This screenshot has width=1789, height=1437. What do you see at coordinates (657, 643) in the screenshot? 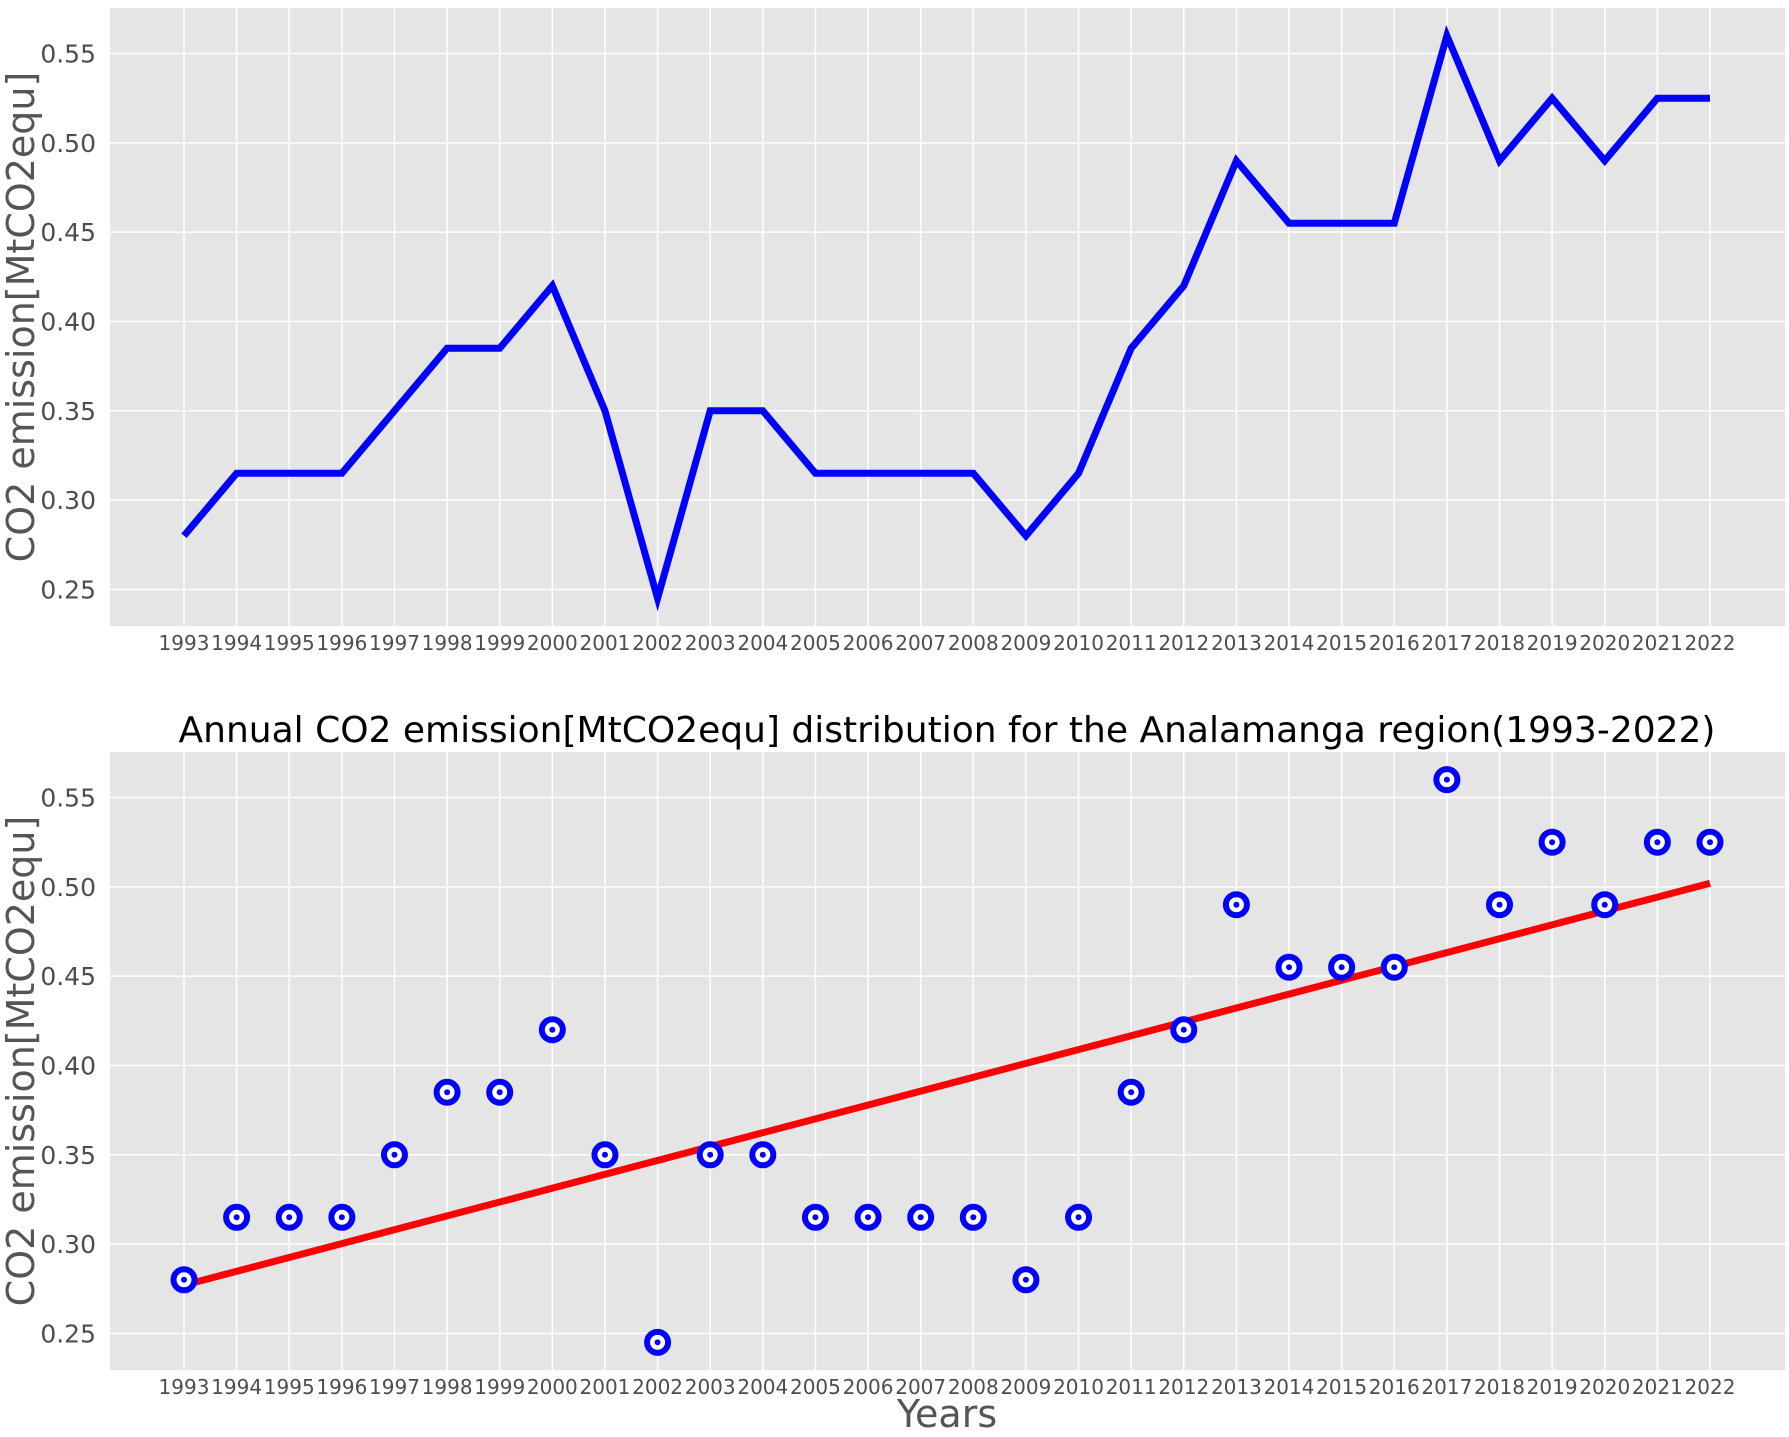
I see `x-tick-label: 2002` at bounding box center [657, 643].